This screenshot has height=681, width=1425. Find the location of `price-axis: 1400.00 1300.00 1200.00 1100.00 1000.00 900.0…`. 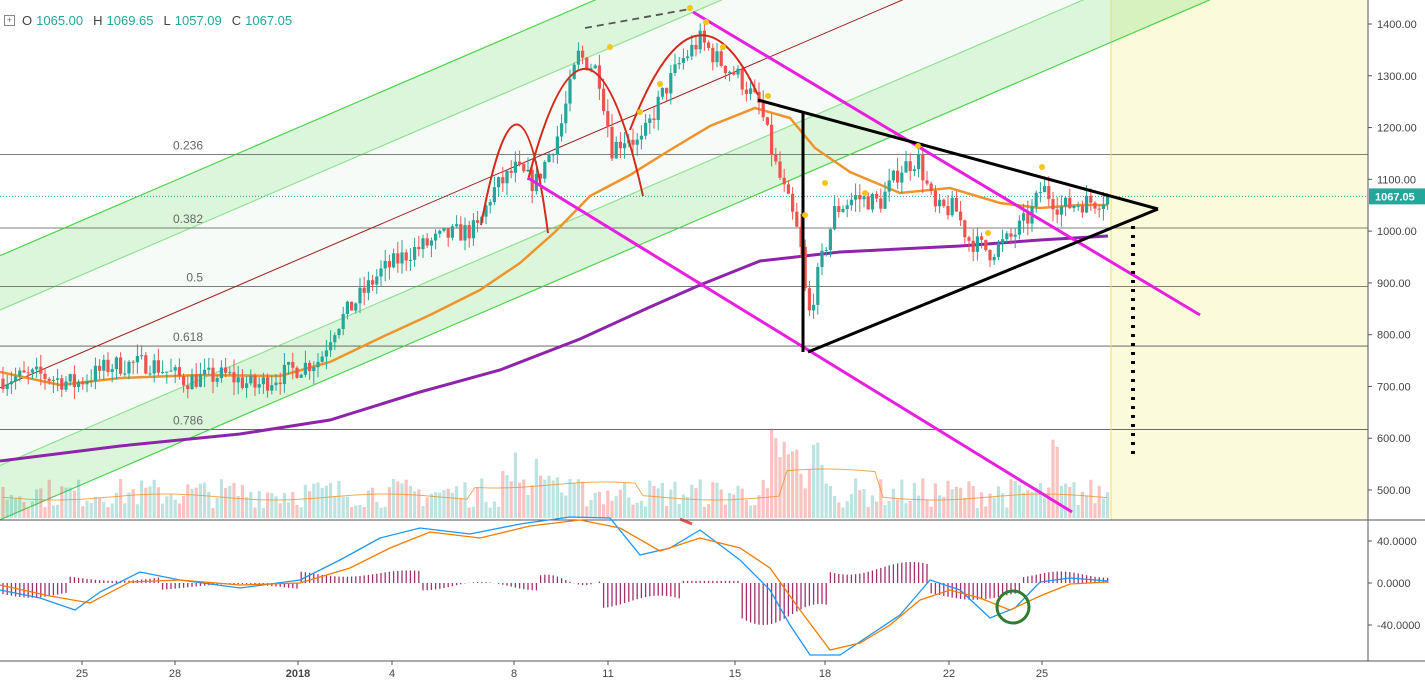

price-axis: 1400.00 1300.00 1200.00 1100.00 1000.00 900.0… is located at coordinates (1396, 330).